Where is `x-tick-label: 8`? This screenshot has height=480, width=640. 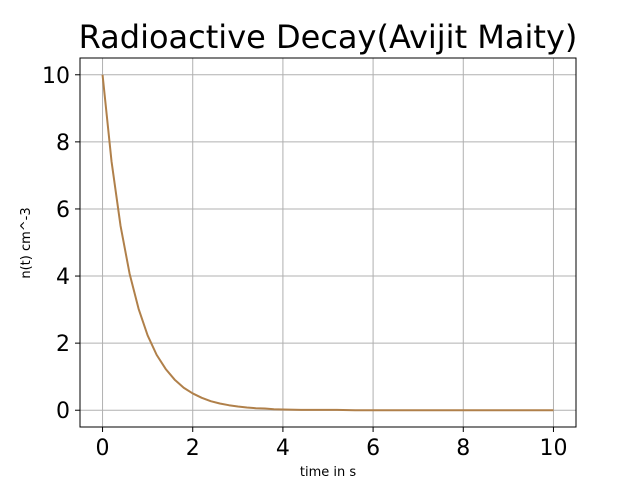
x-tick-label: 8 is located at coordinates (463, 448).